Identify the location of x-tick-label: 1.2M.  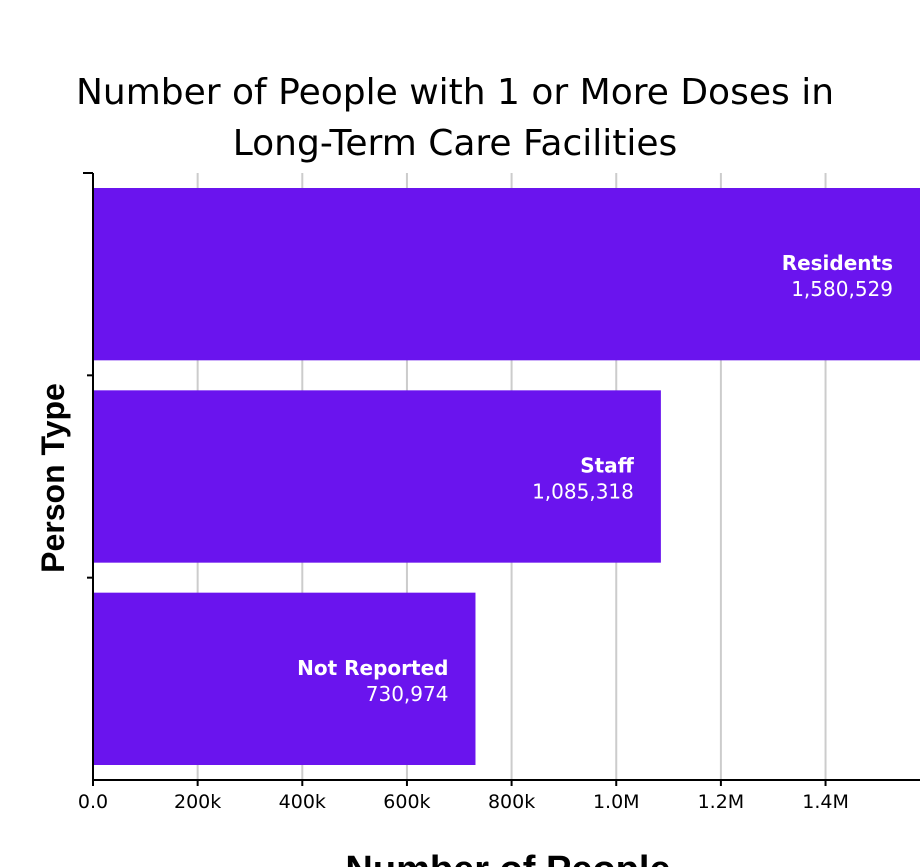
(721, 802).